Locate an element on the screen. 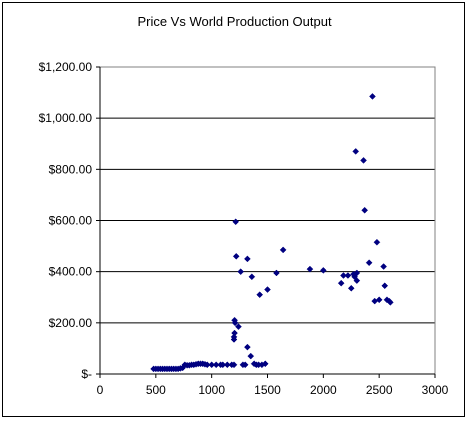 The height and width of the screenshot is (421, 469). y-tick-label: $800.00 is located at coordinates (71, 169).